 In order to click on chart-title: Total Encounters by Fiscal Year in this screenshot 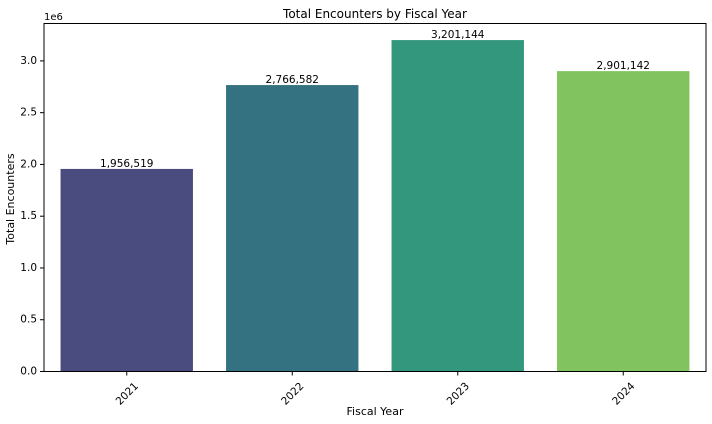, I will do `click(374, 14)`.